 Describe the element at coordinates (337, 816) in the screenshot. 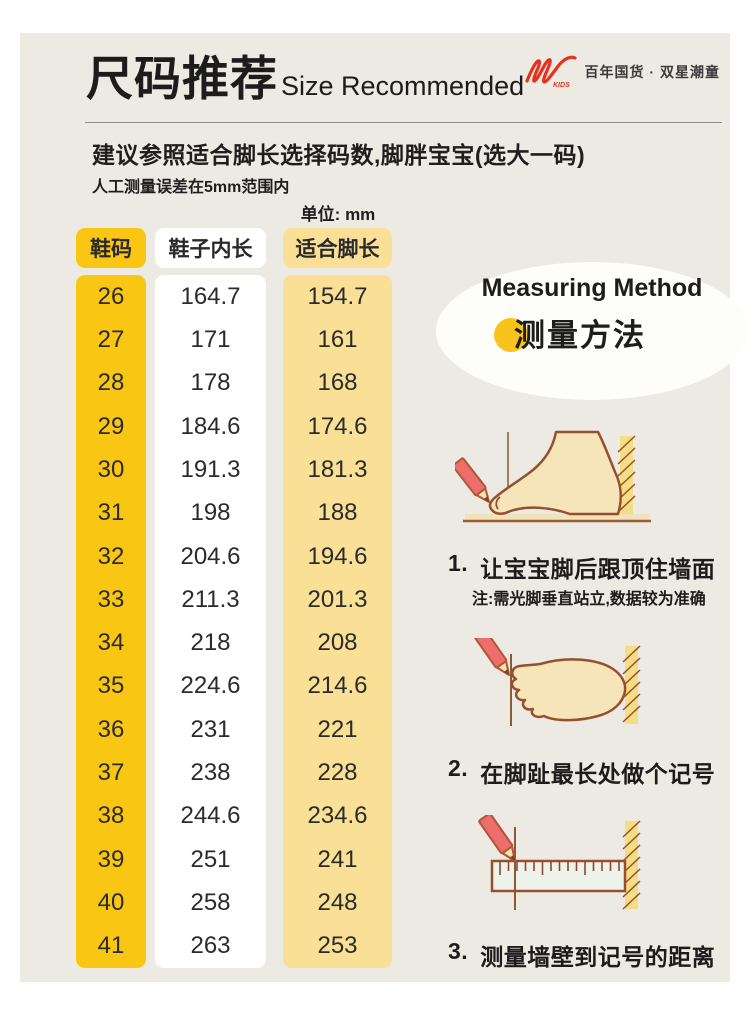

I see `table-cell-foot: 234.6` at that location.